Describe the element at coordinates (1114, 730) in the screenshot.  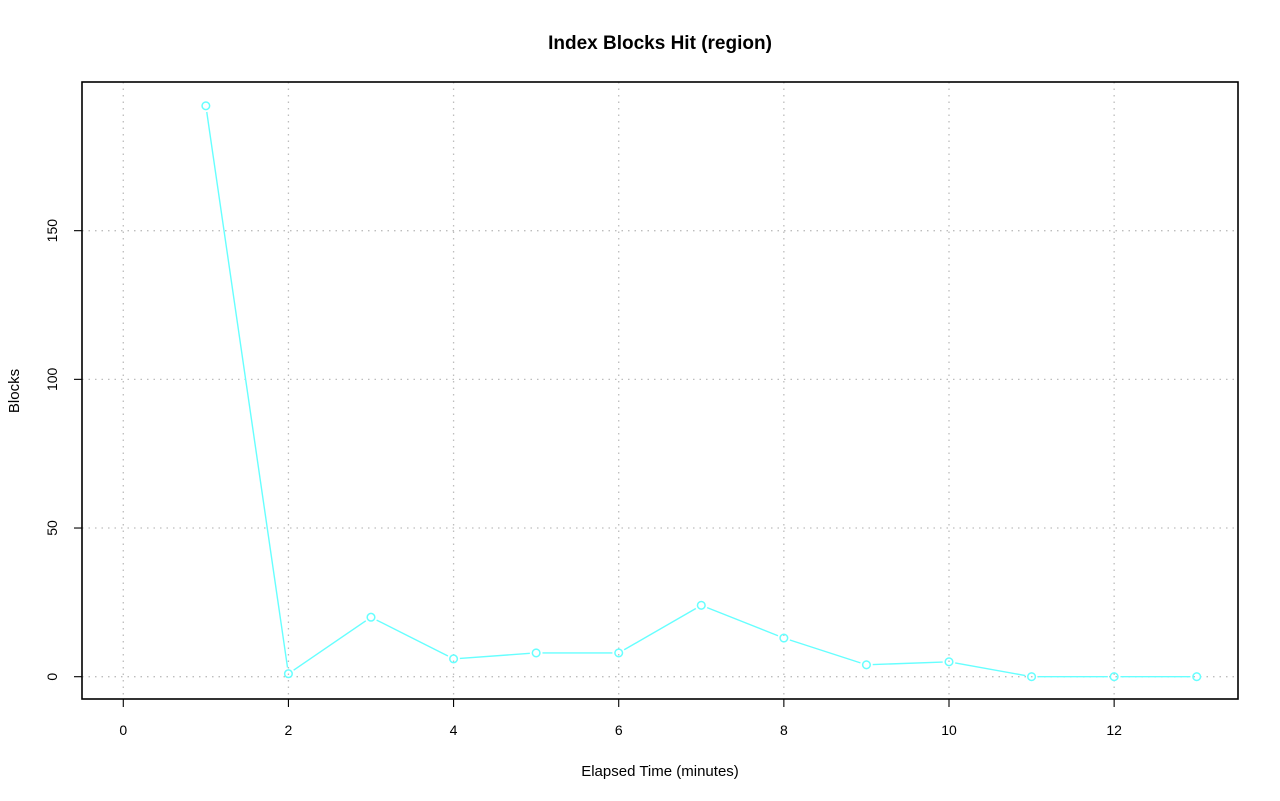
I see `x-tick-label: 12` at that location.